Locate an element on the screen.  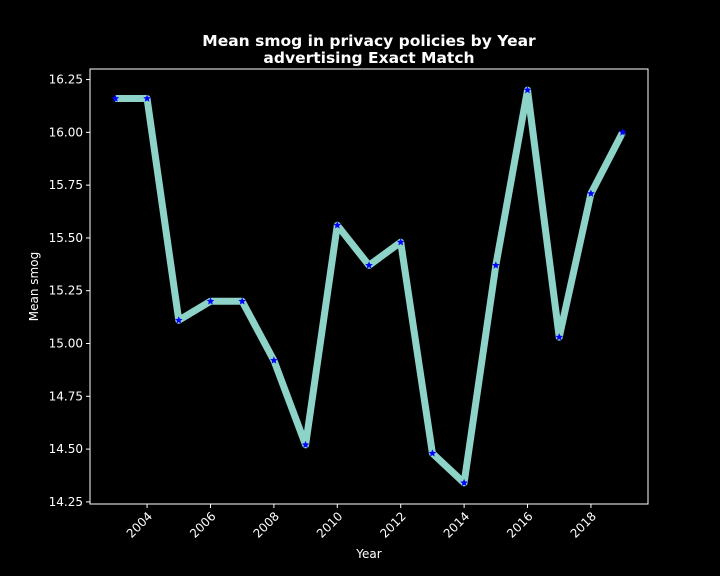
chart-title: Mean smog in privacy policies by Year is located at coordinates (369, 41).